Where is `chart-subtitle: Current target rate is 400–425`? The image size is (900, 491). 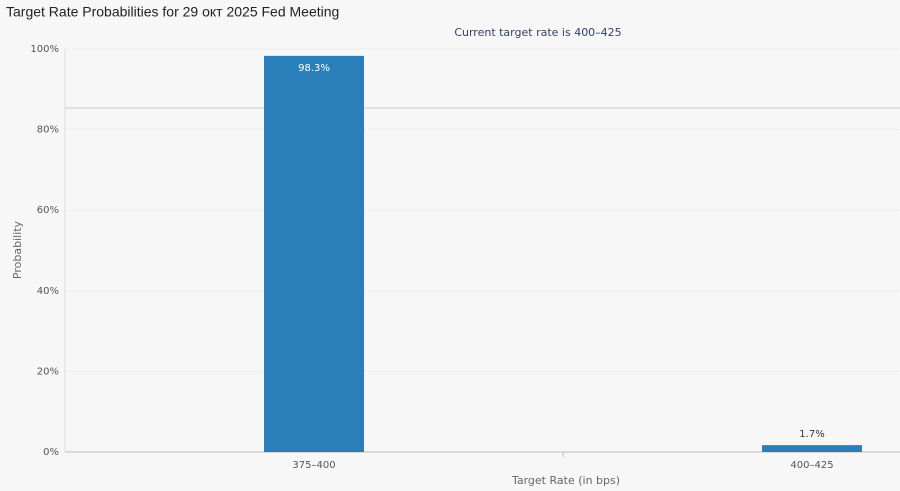
chart-subtitle: Current target rate is 400–425 is located at coordinates (537, 32).